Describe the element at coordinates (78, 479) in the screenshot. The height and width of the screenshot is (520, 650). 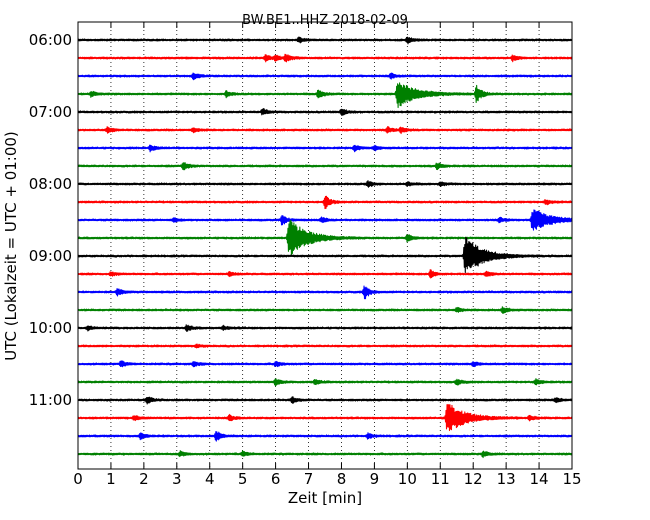
I see `x-tick-label: 0` at that location.